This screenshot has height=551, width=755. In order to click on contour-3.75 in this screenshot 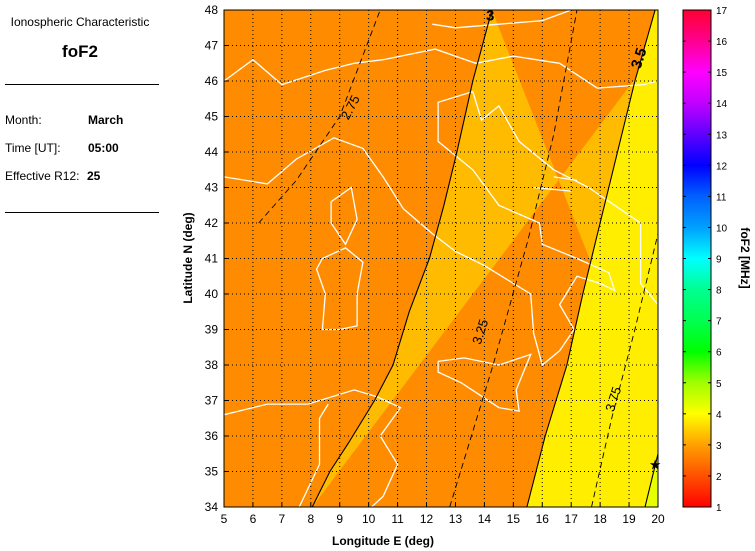, I will do `click(624, 370)`.